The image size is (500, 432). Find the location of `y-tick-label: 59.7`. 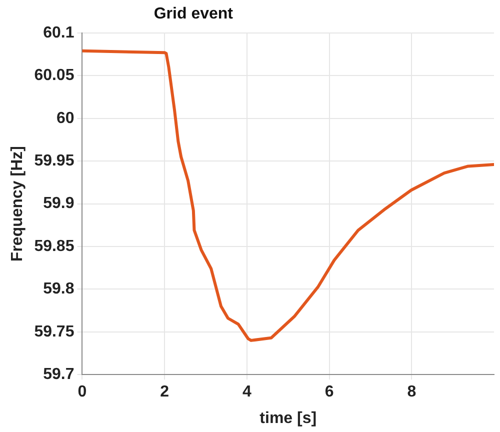

y-tick-label: 59.7 is located at coordinates (58, 375).